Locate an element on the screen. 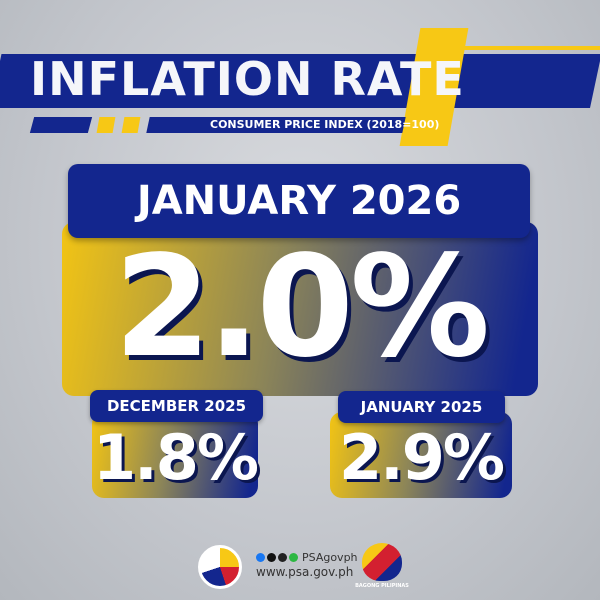 Image resolution: width=600 pixels, height=600 pixels. social-links: PSAgovph is located at coordinates (307, 557).